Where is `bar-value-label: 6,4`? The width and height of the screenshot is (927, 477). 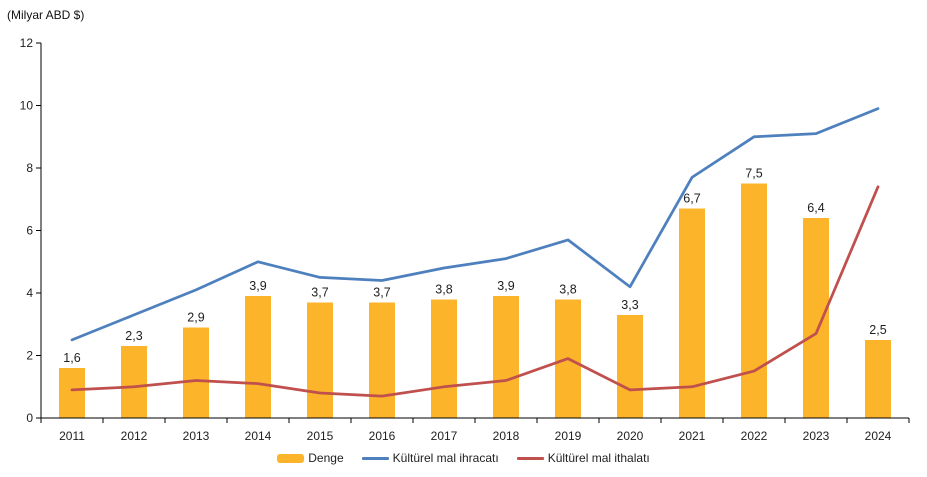
bar-value-label: 6,4 is located at coordinates (815, 208).